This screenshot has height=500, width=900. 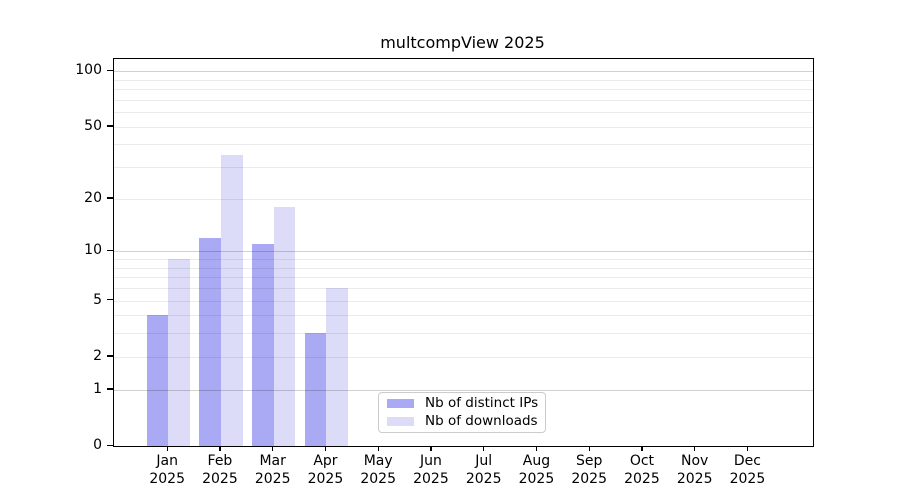 I want to click on y-tick-label-50: 50, so click(x=93, y=125).